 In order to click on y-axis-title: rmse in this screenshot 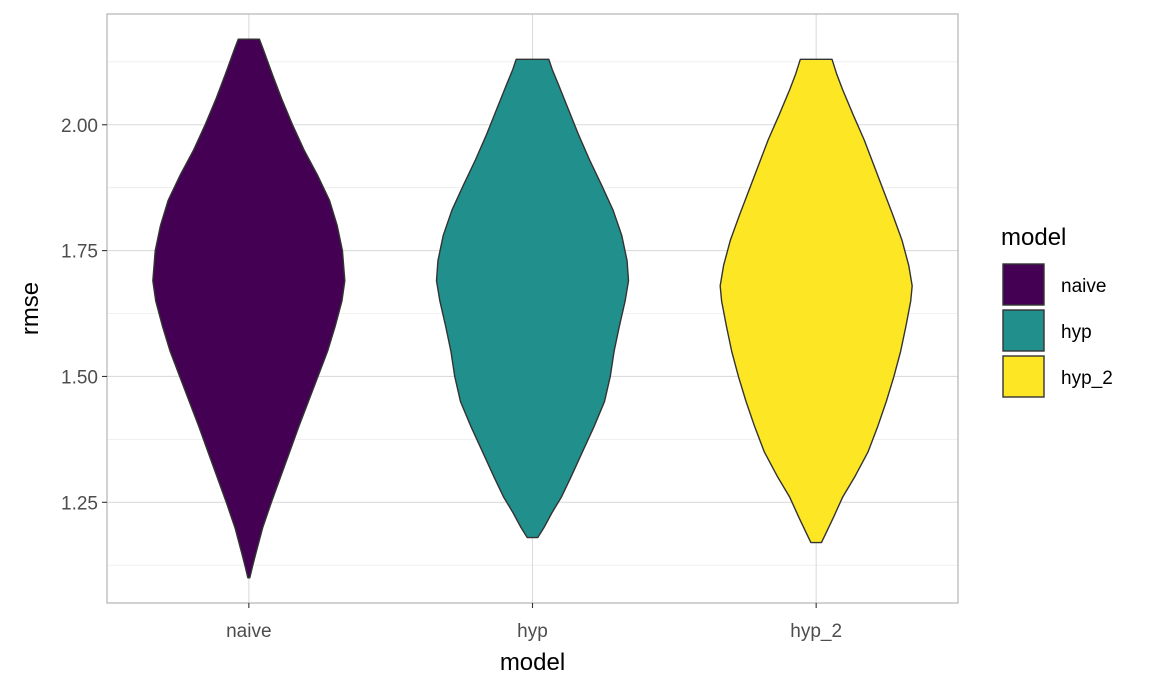, I will do `click(30, 308)`.